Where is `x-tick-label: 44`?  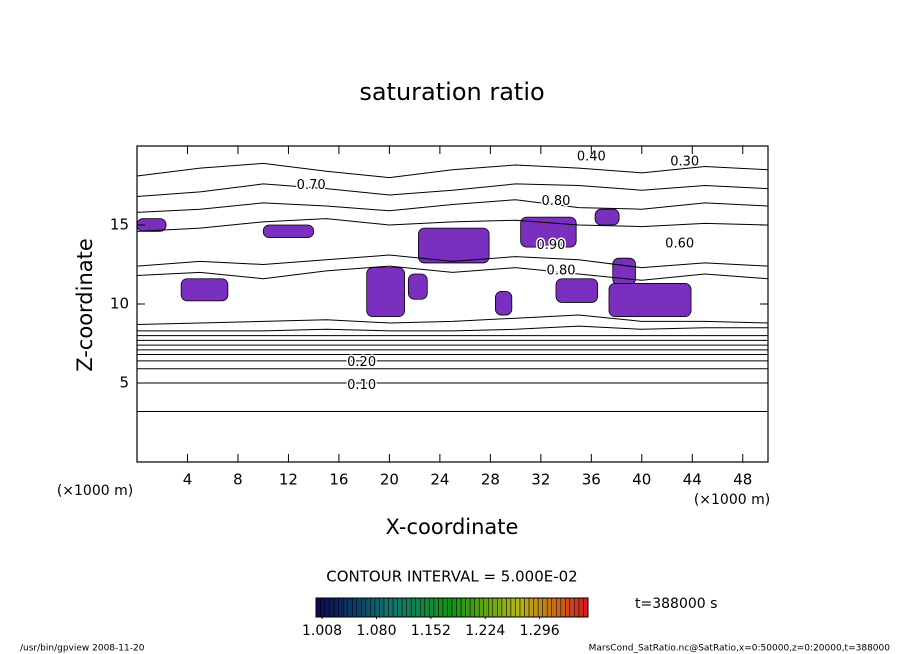 x-tick-label: 44 is located at coordinates (692, 480).